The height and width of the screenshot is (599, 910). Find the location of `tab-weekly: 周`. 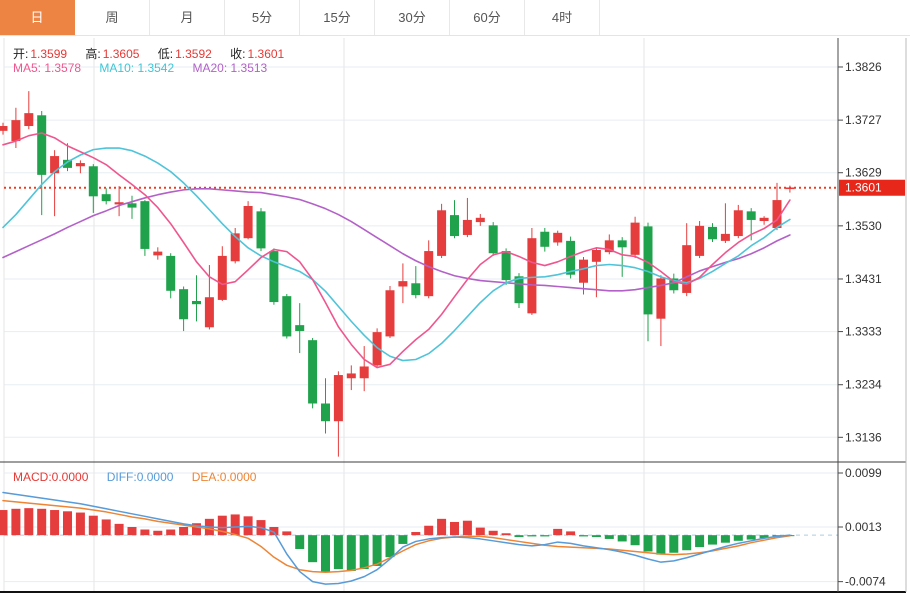

tab-weekly: 周 is located at coordinates (112, 17).